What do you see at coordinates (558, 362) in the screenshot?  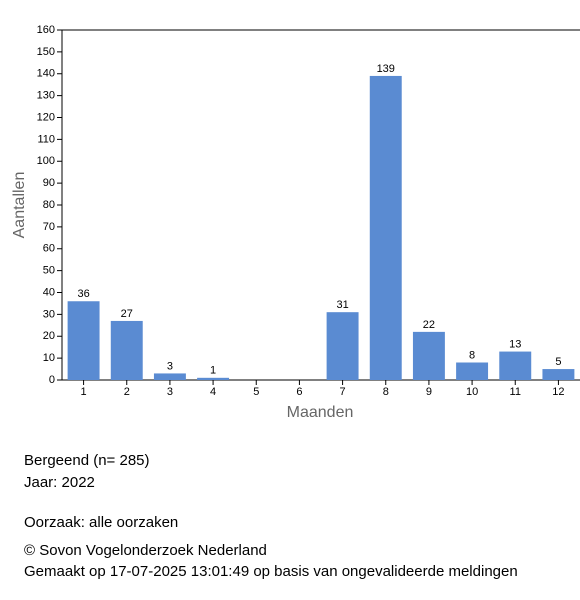 I see `data-label: 5` at bounding box center [558, 362].